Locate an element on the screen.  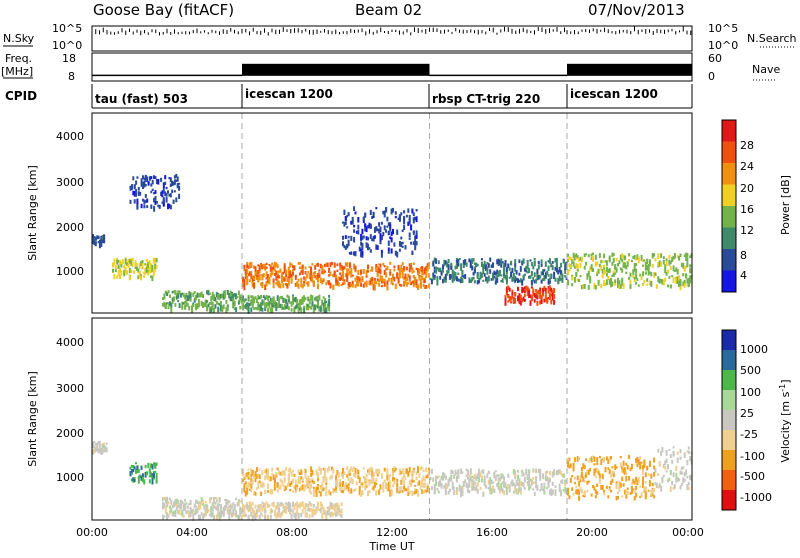
cpid-label: CPID is located at coordinates (21, 96).